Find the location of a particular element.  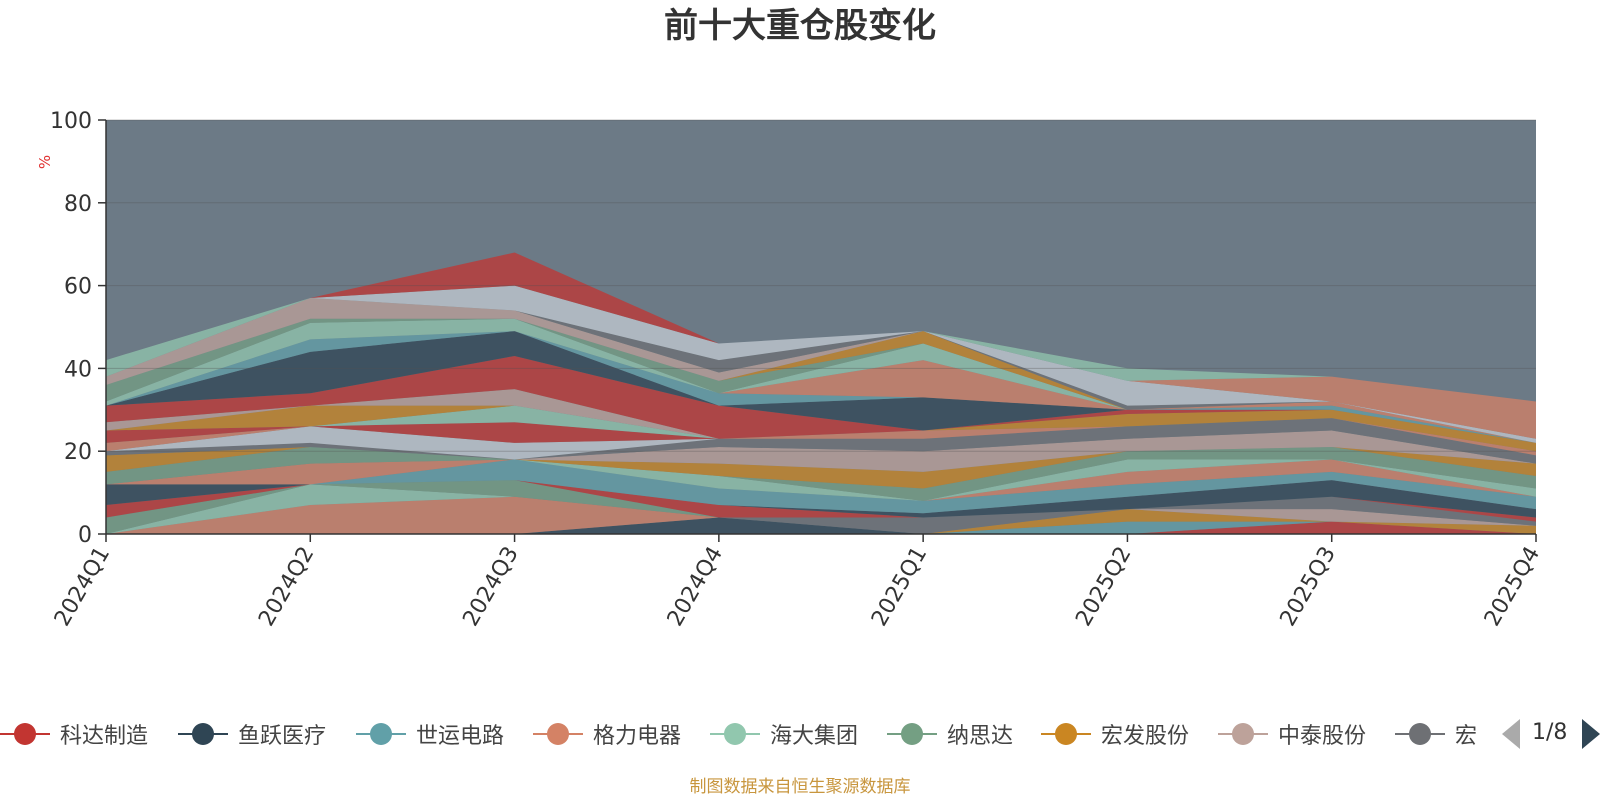

legend-next-icon is located at coordinates (1591, 734).